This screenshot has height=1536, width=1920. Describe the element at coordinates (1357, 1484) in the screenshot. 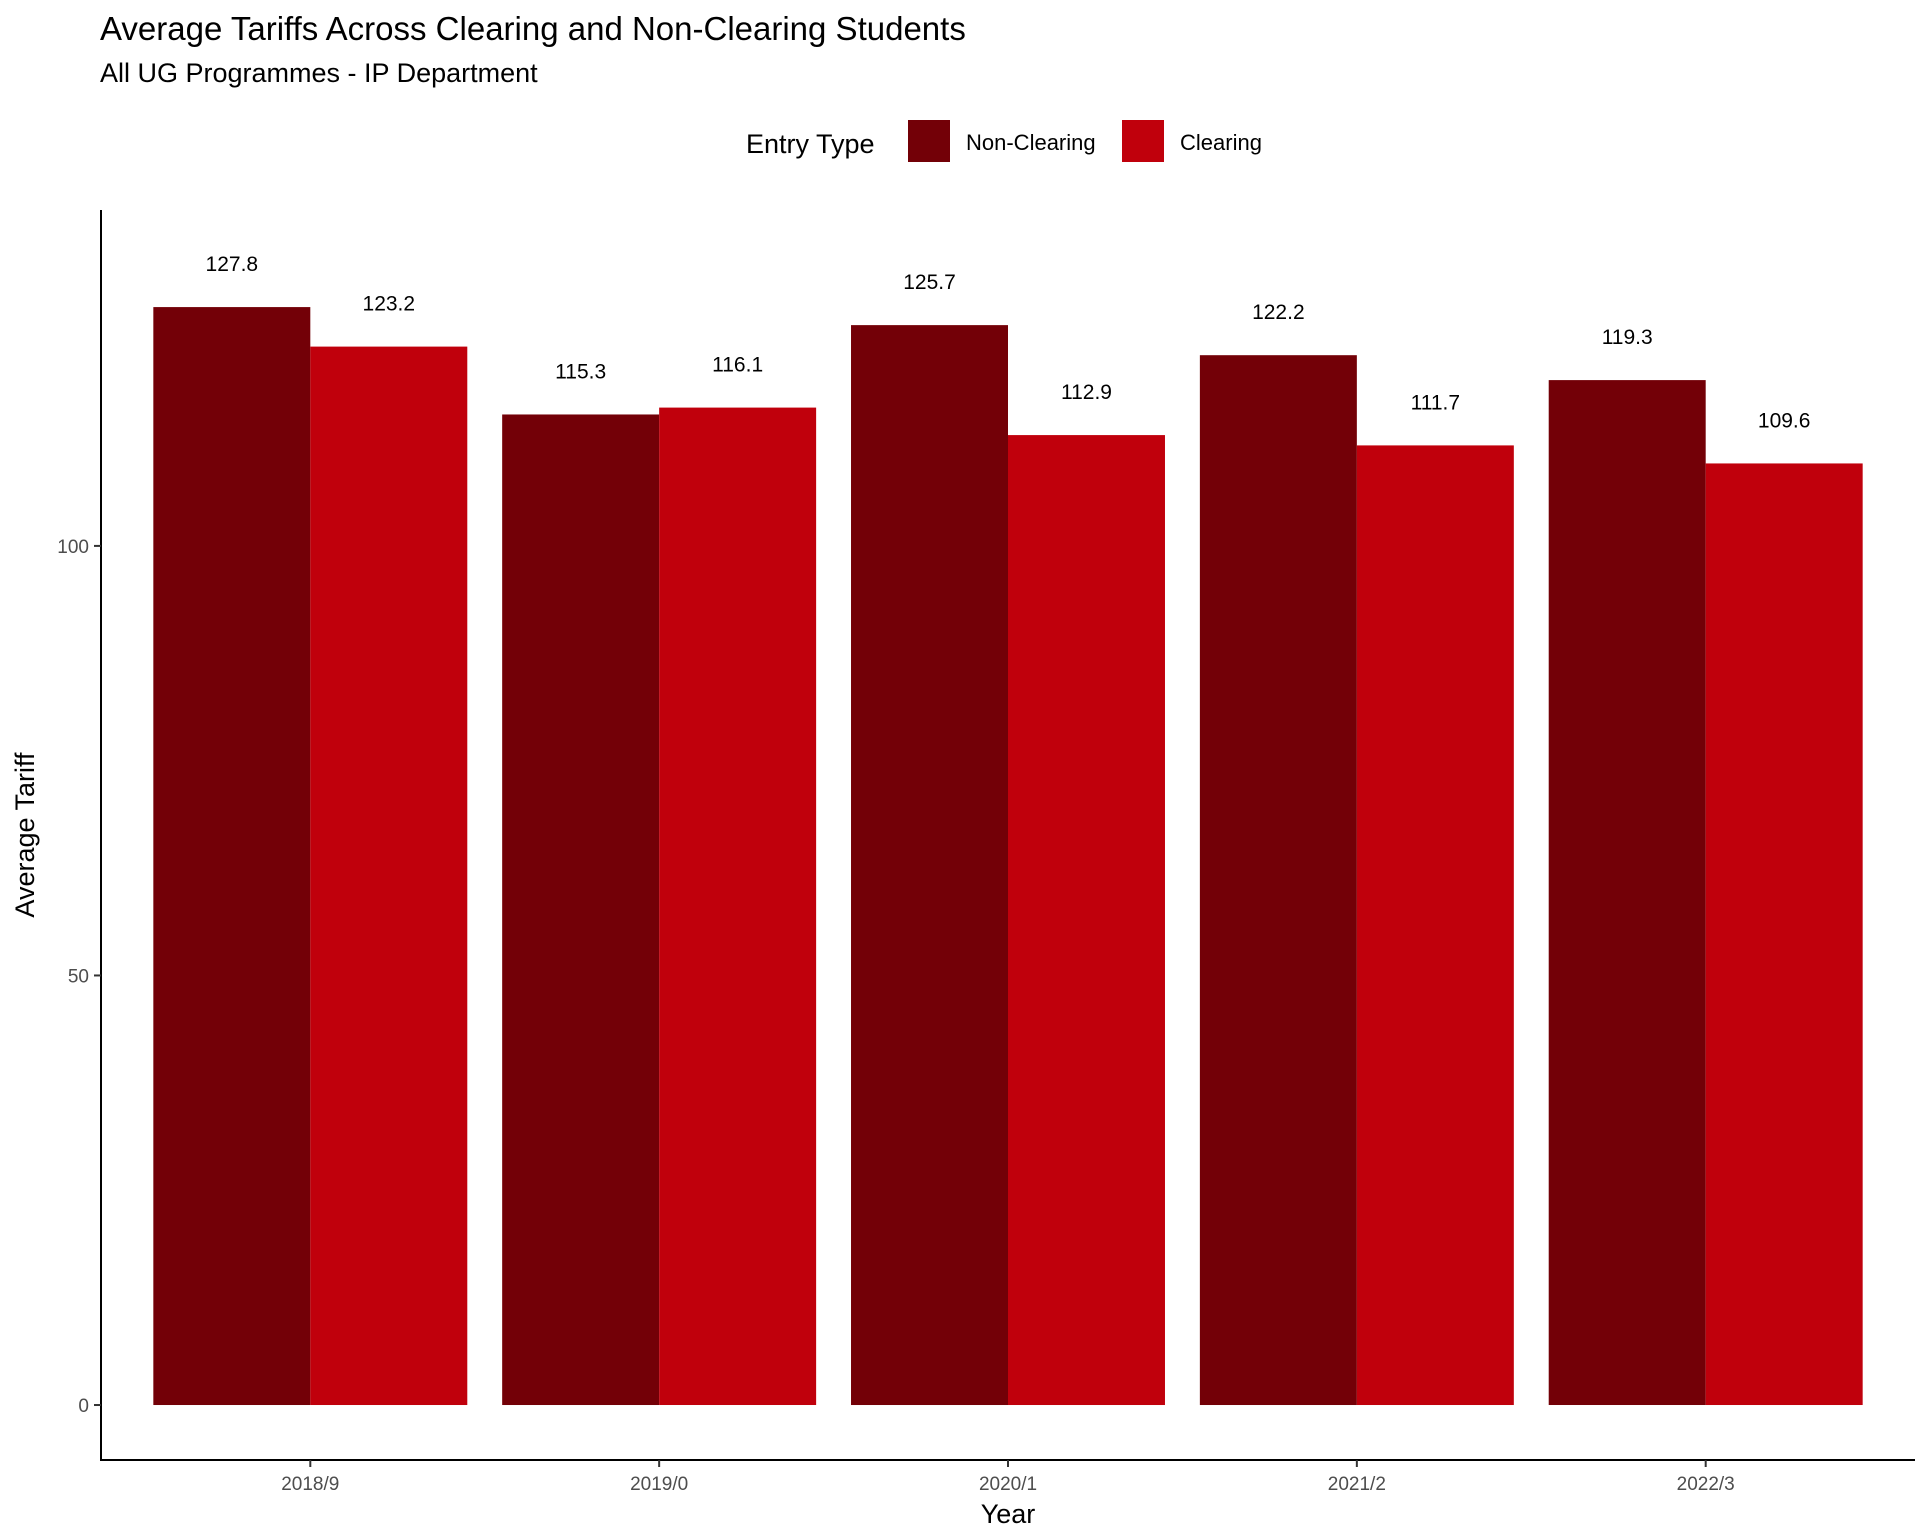

I see `x-tick-label-3: 2021/2` at that location.